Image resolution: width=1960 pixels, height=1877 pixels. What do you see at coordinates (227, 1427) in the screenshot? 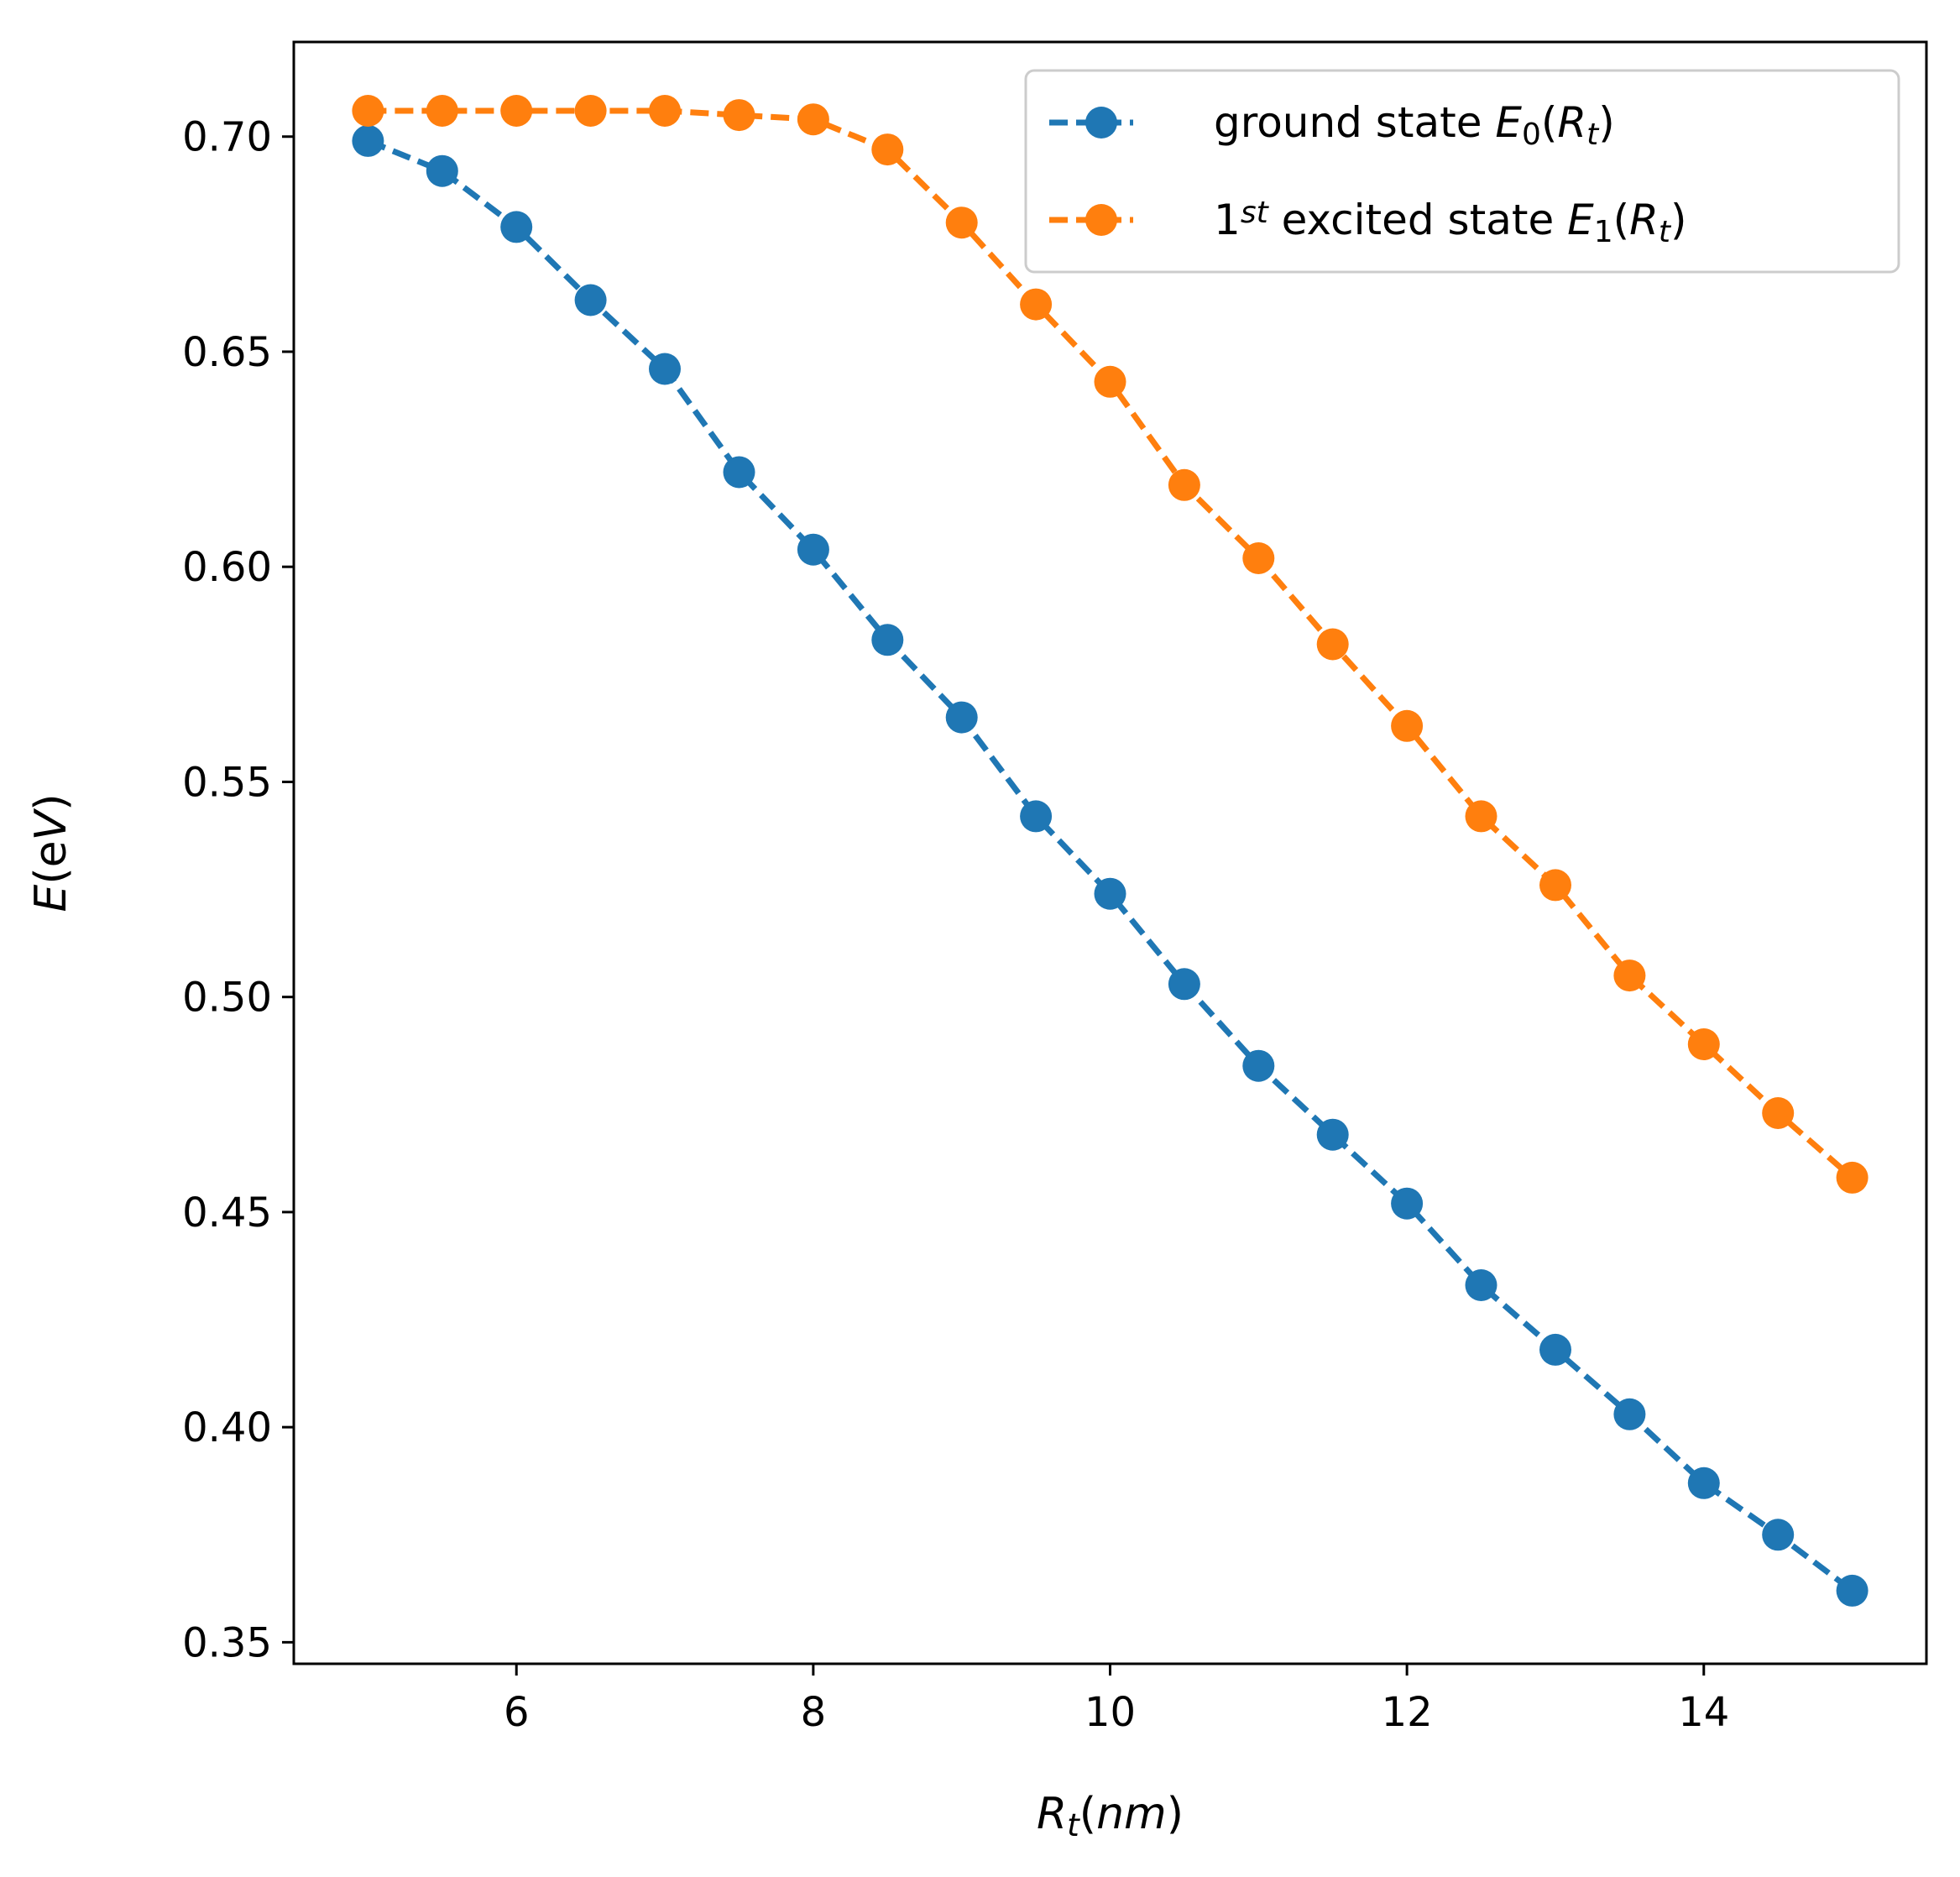
I see `y-tick-label: 0.40` at bounding box center [227, 1427].